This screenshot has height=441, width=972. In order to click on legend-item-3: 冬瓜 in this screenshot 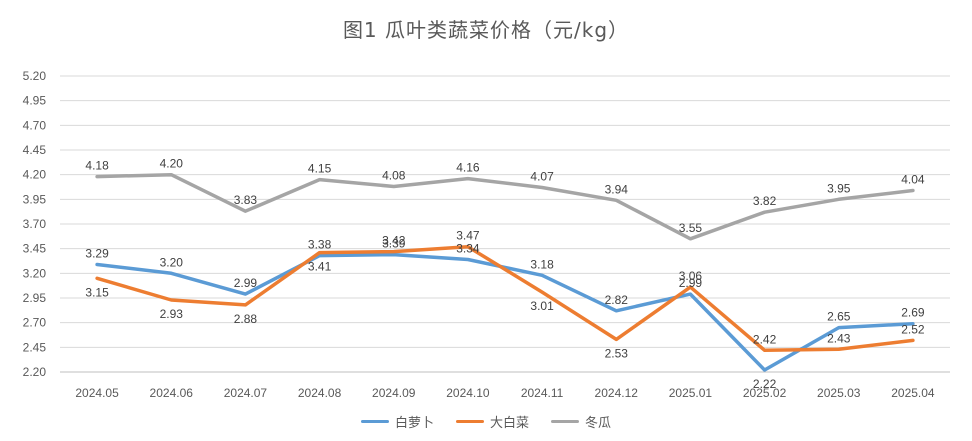, I will do `click(581, 421)`.